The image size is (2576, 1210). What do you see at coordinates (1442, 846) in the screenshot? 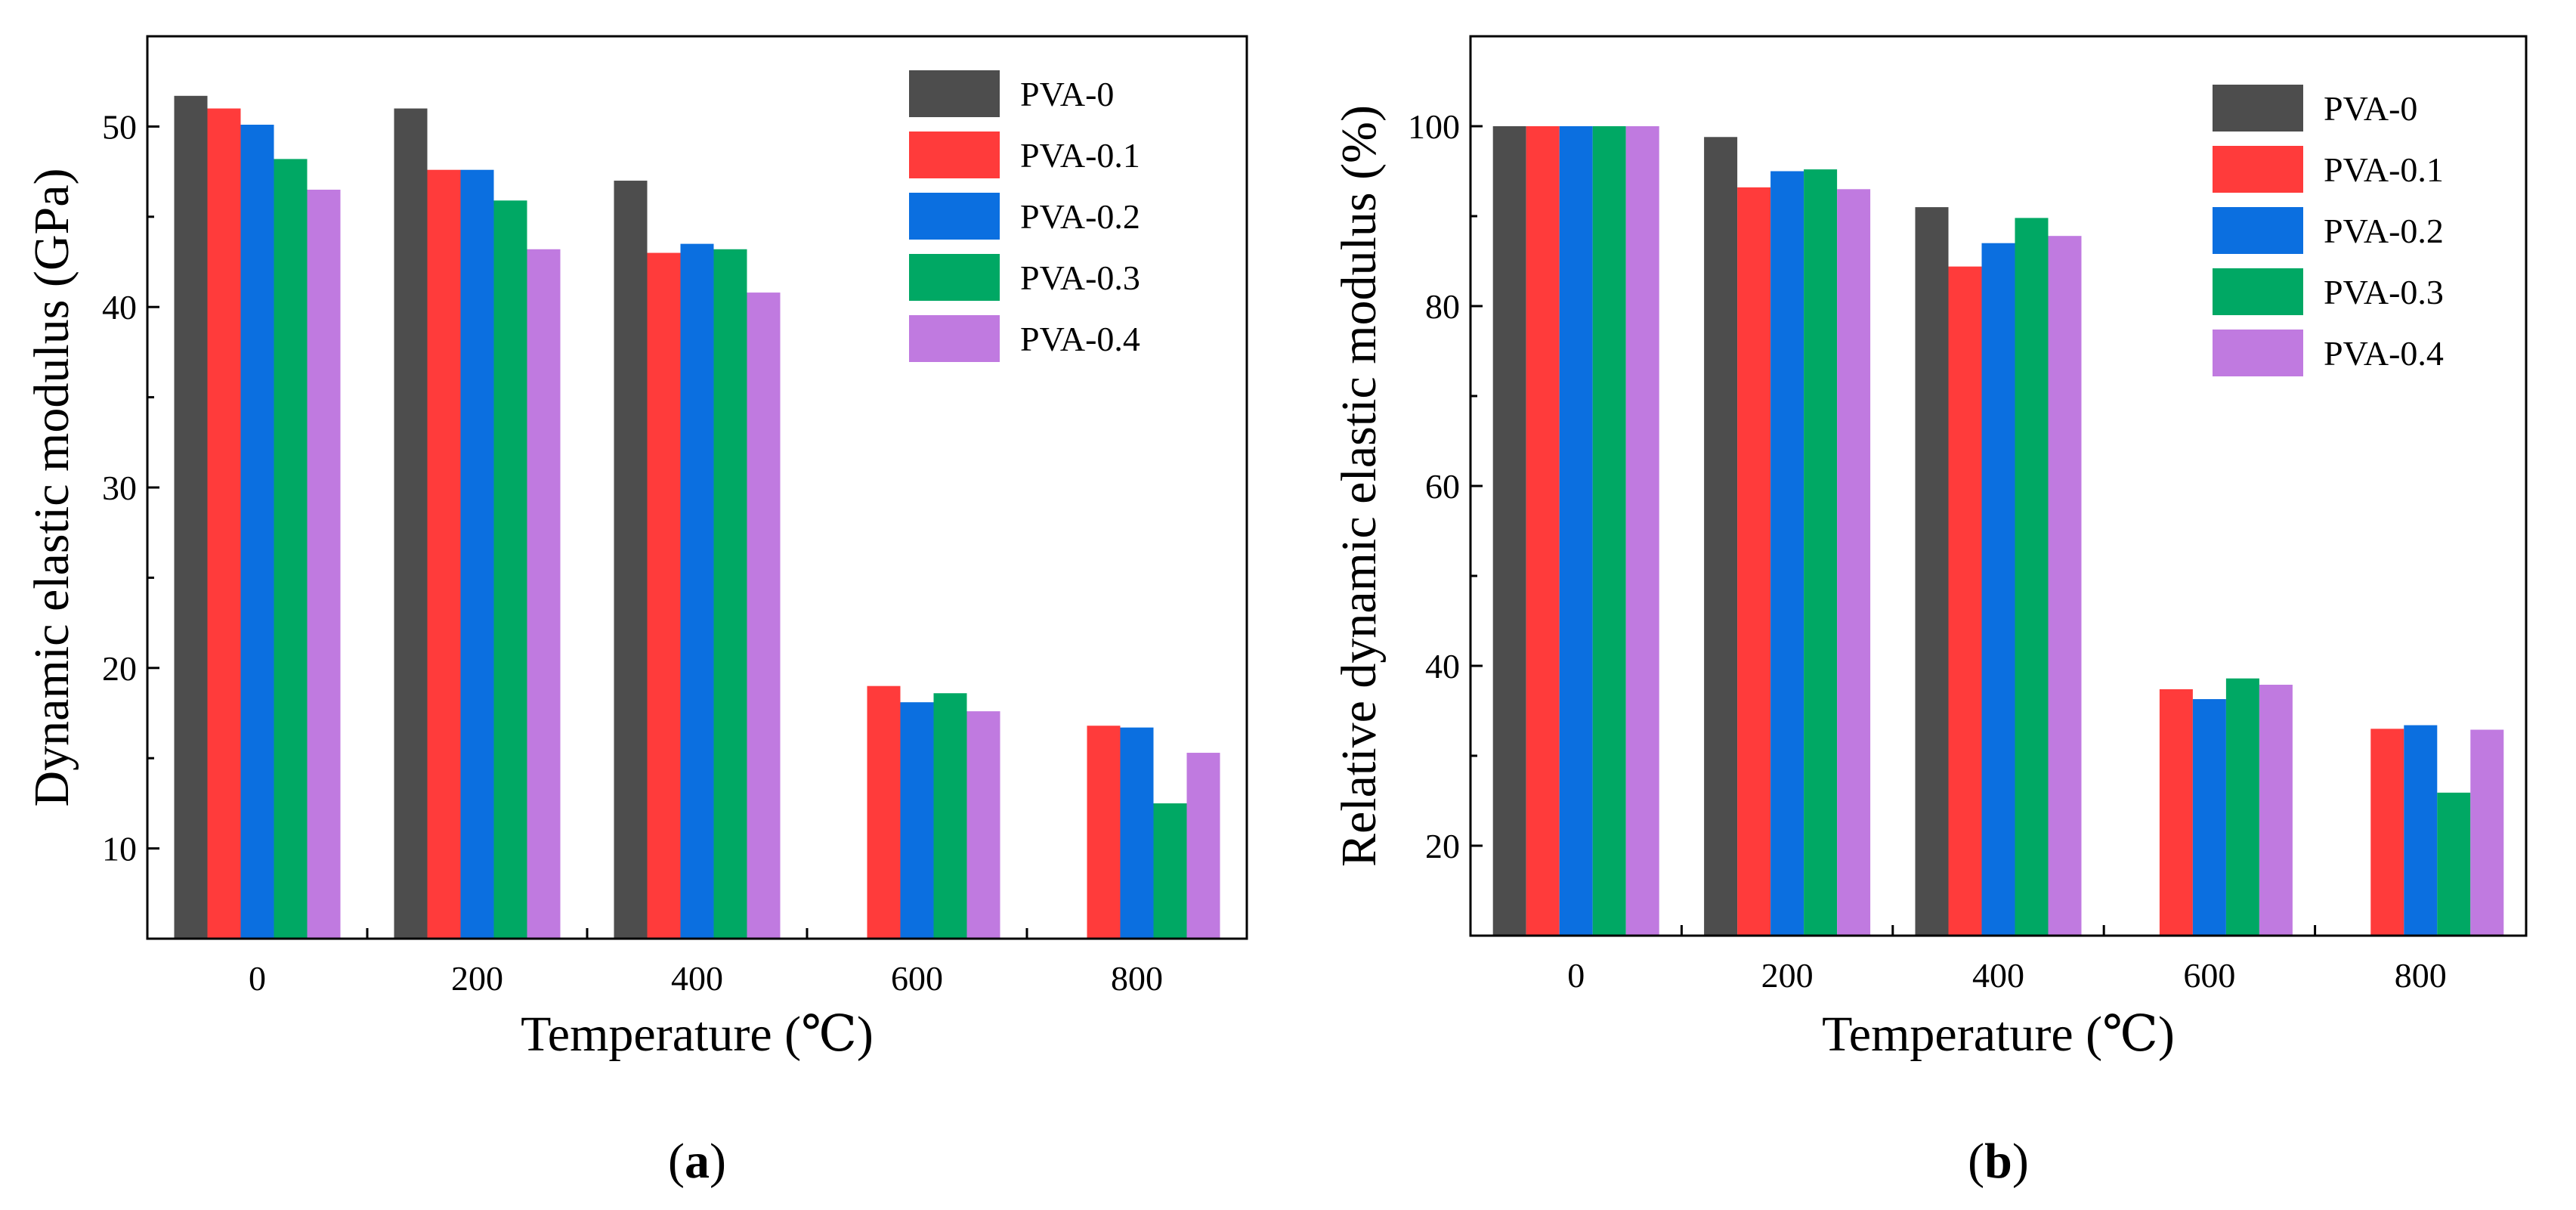
I see `chart-b-y-tick-label-20: 20` at bounding box center [1442, 846].